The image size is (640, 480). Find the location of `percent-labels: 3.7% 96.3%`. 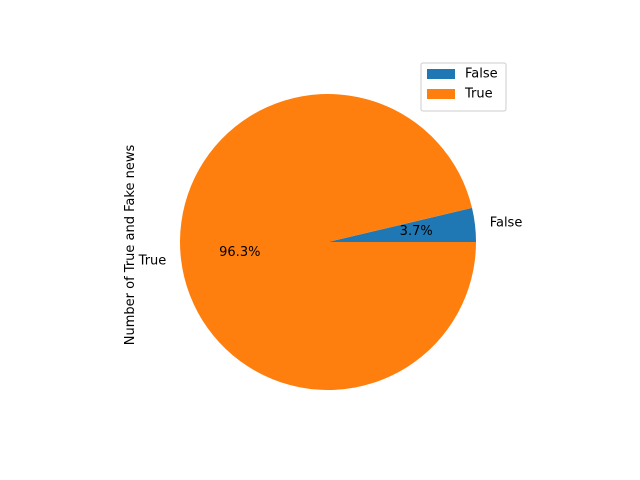

percent-labels: 3.7% 96.3% is located at coordinates (326, 242).